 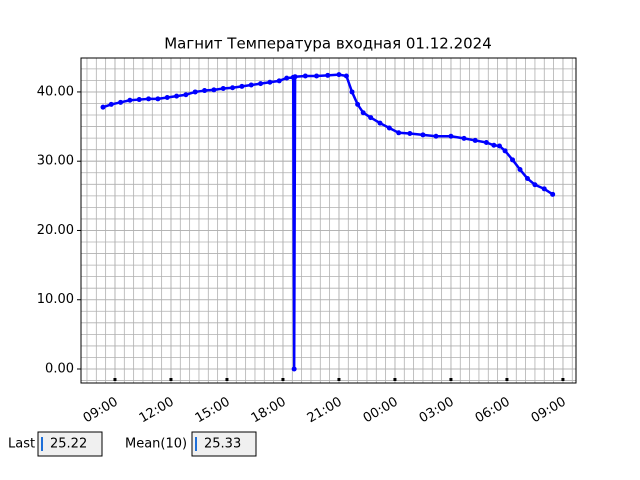 What do you see at coordinates (328, 44) in the screenshot?
I see `chart-title: Магнит Температура входная 01.12.2024` at bounding box center [328, 44].